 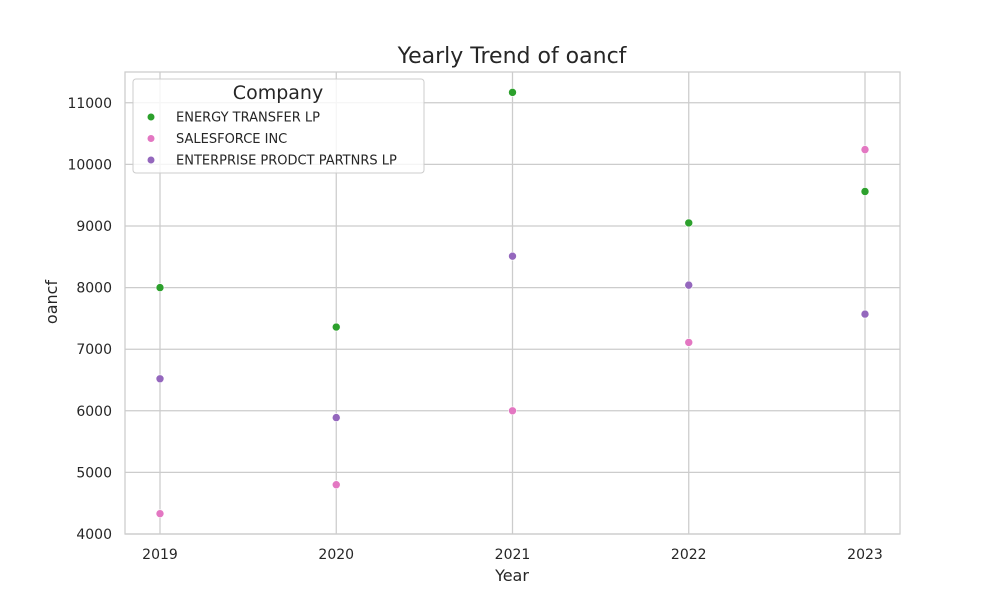 I want to click on y-tick-label: 4000, so click(x=94, y=535).